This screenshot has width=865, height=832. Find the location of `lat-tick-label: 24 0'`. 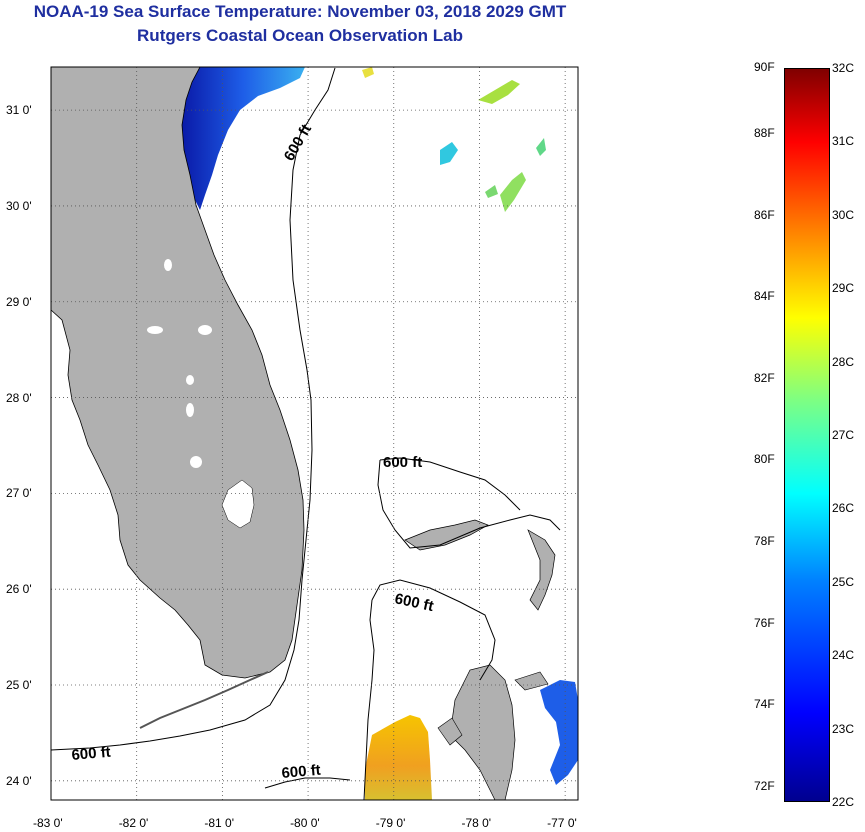

lat-tick-label: 24 0' is located at coordinates (19, 780).